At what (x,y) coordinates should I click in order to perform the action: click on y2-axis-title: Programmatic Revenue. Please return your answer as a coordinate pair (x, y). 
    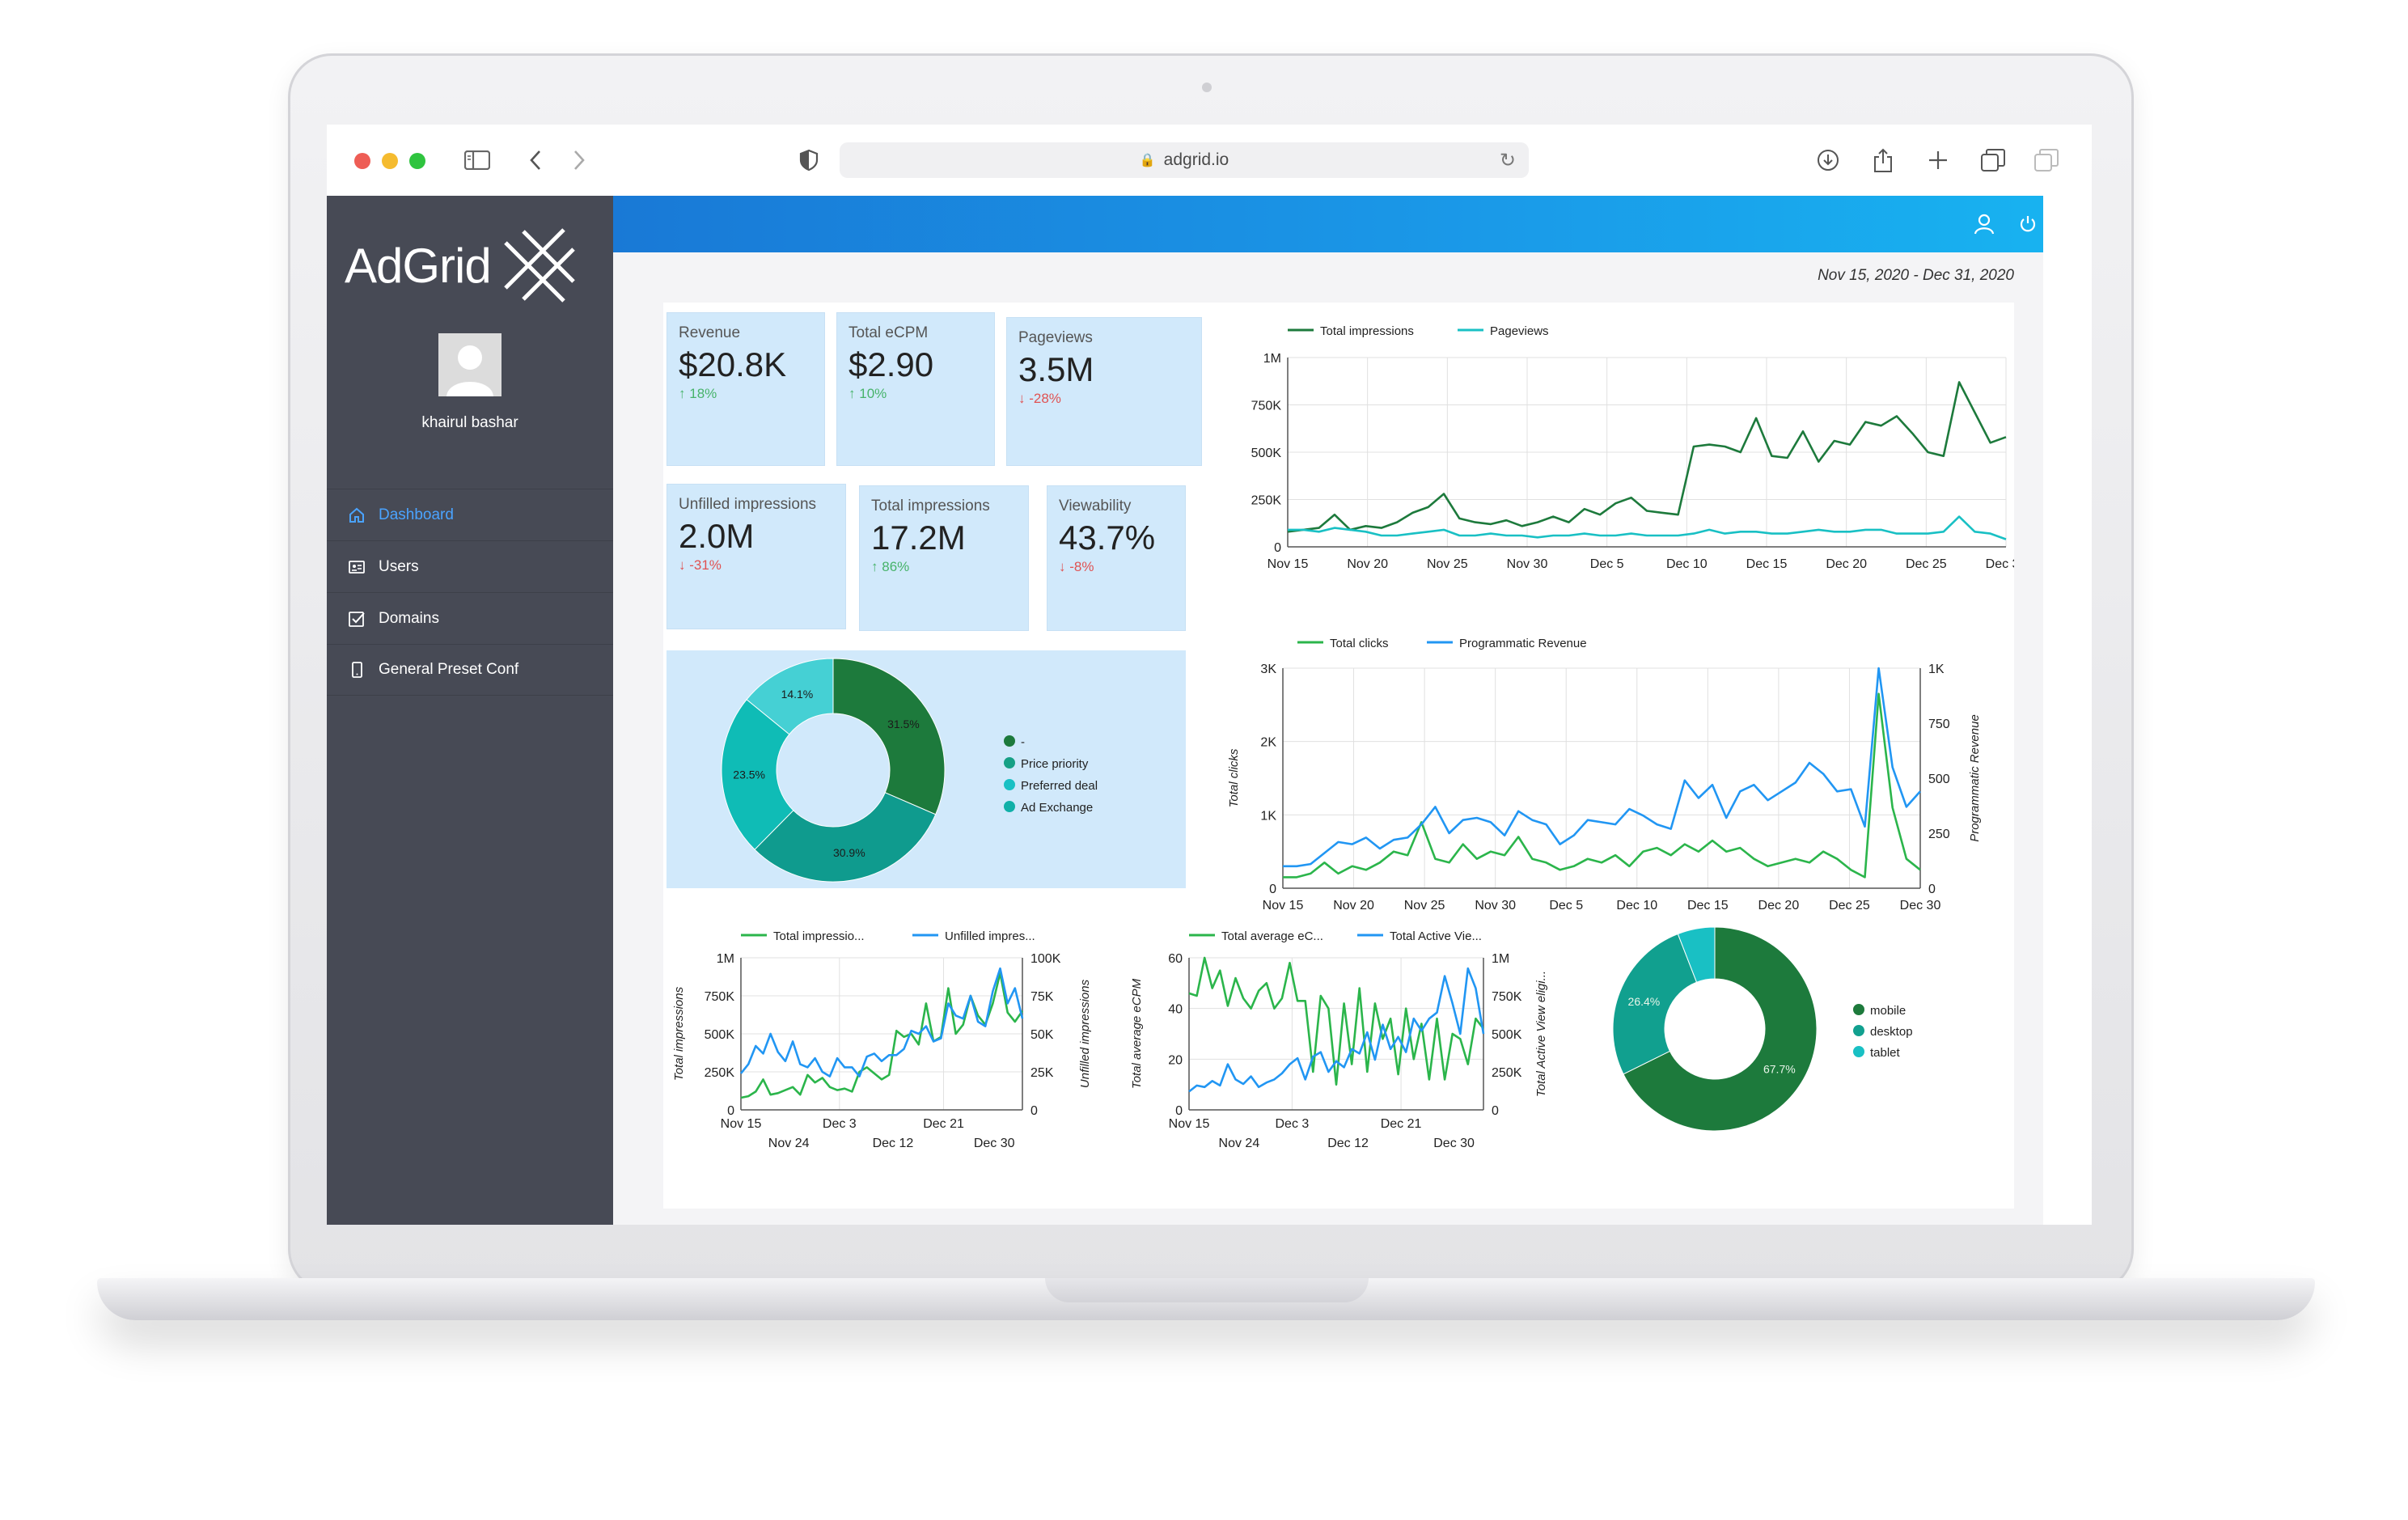
    Looking at the image, I should click on (1975, 778).